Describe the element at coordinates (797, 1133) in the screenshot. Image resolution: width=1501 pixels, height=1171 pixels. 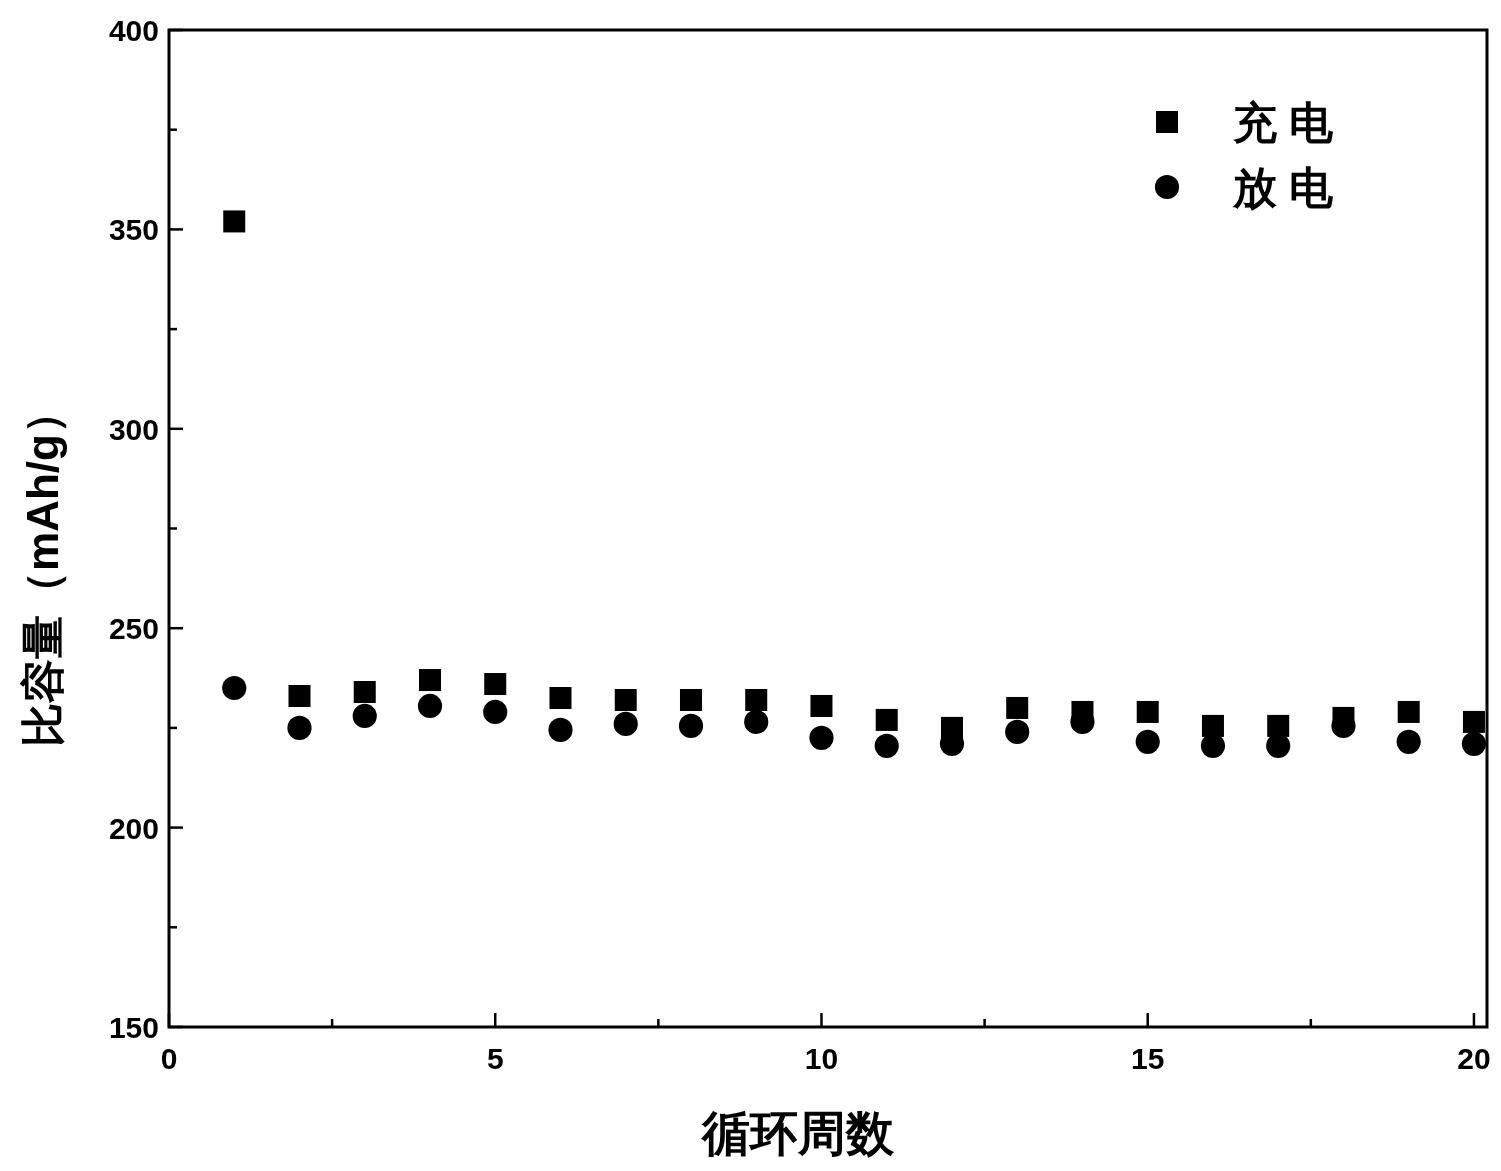
I see `x-axis-title: 循环周数` at that location.